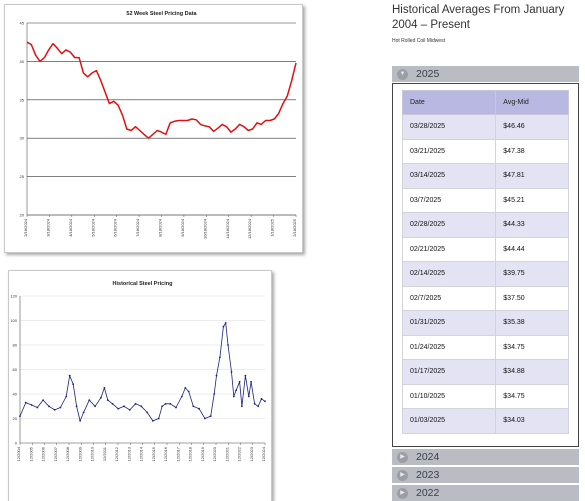  I want to click on cell-avg-mid: $34.75, so click(532, 396).